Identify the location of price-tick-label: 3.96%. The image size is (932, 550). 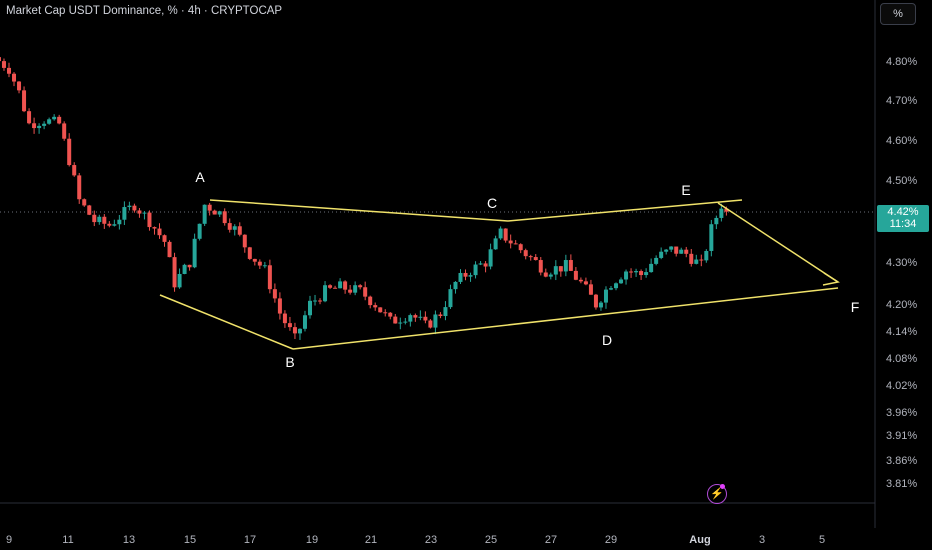
(901, 413).